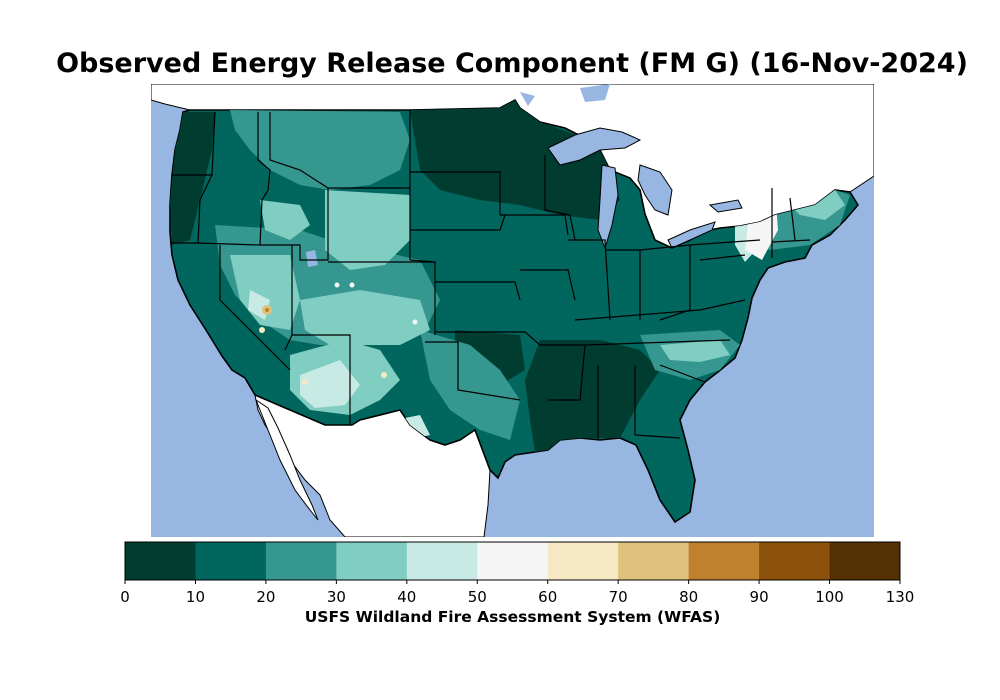  I want to click on hudson-bay-water, so click(595, 93).